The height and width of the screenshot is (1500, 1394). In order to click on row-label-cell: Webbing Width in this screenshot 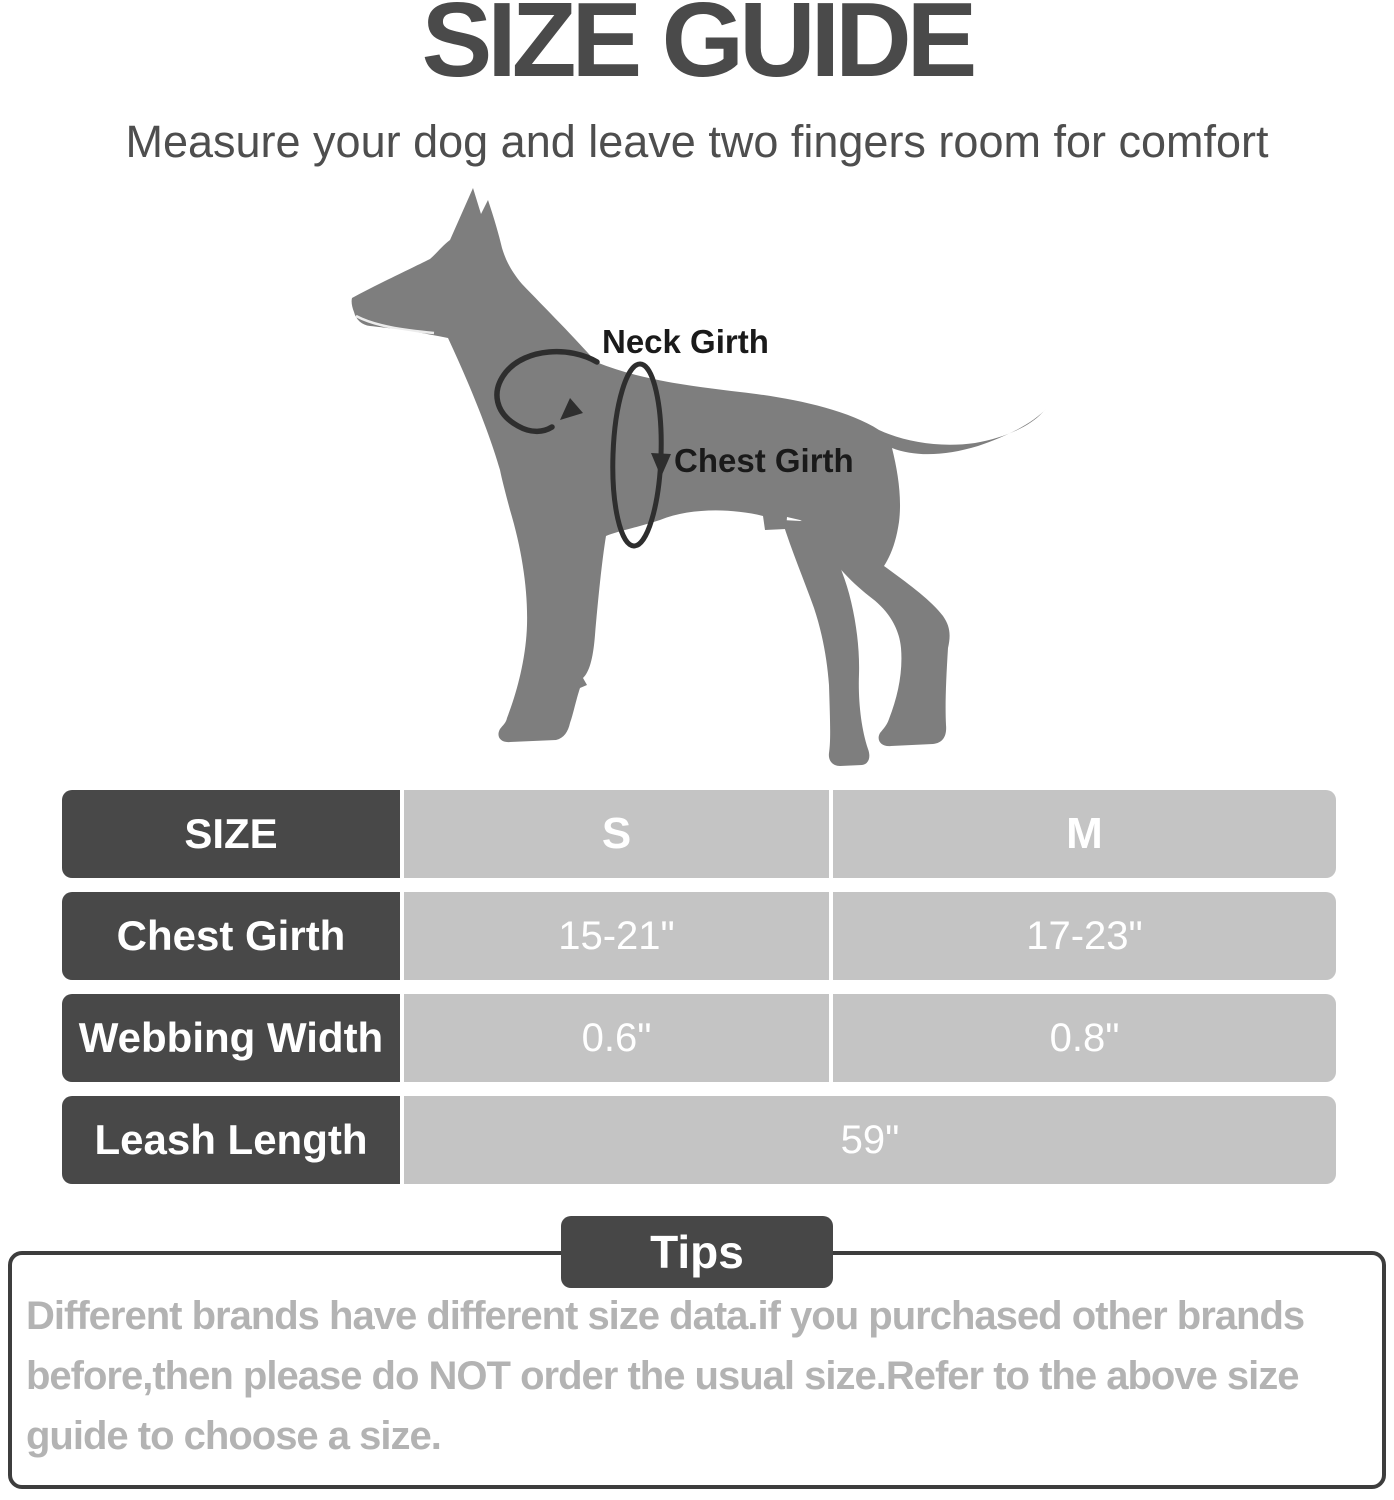, I will do `click(231, 1038)`.